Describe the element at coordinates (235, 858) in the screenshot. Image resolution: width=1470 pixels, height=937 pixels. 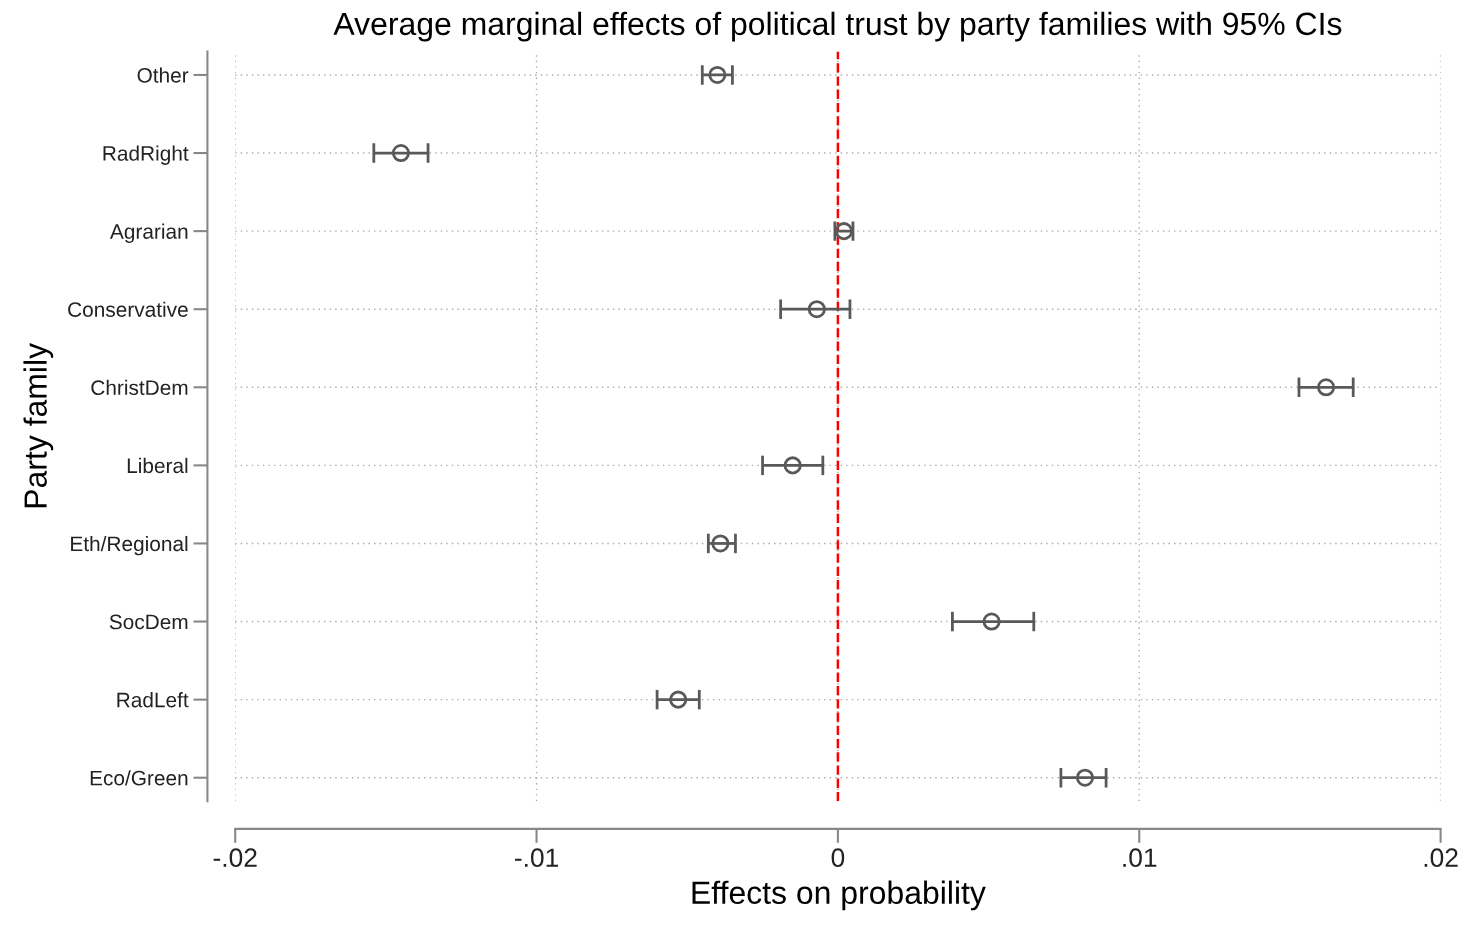
I see `x-tick-label: -.02` at that location.